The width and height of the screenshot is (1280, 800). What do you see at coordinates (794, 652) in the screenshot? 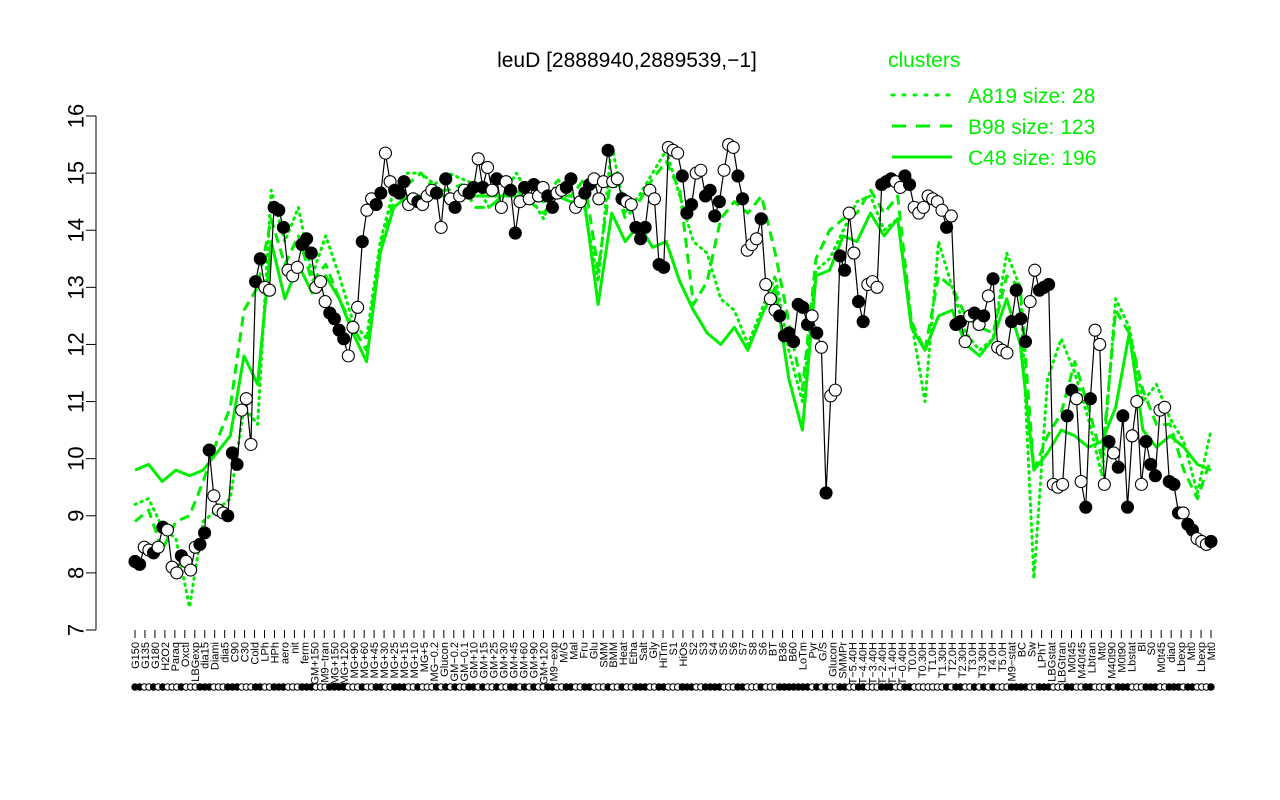
I see `x-tick-label: B60` at bounding box center [794, 652].